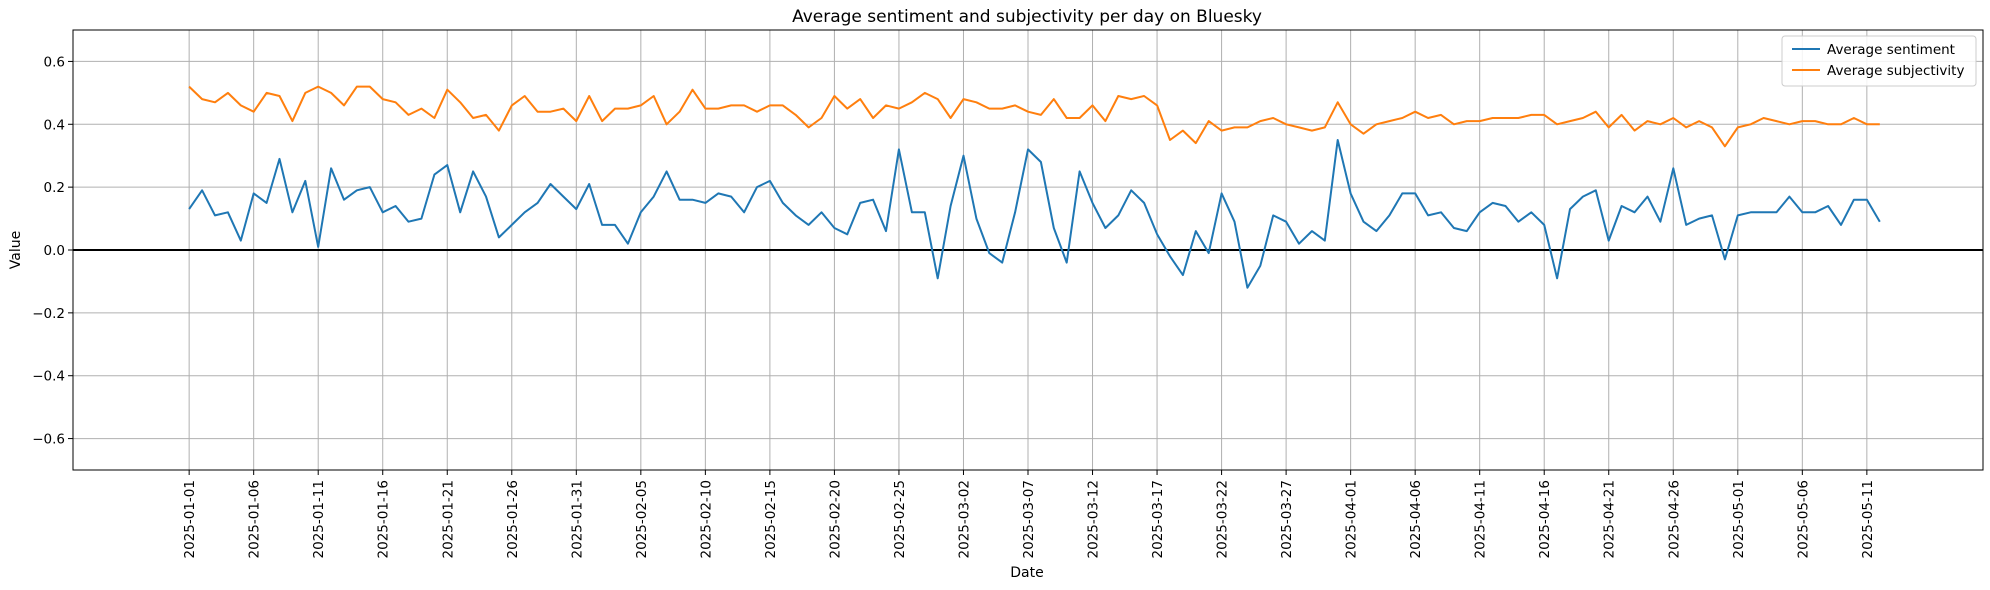 The image size is (1990, 590). Describe the element at coordinates (190, 519) in the screenshot. I see `x-tick-label: 2025-01-01` at that location.